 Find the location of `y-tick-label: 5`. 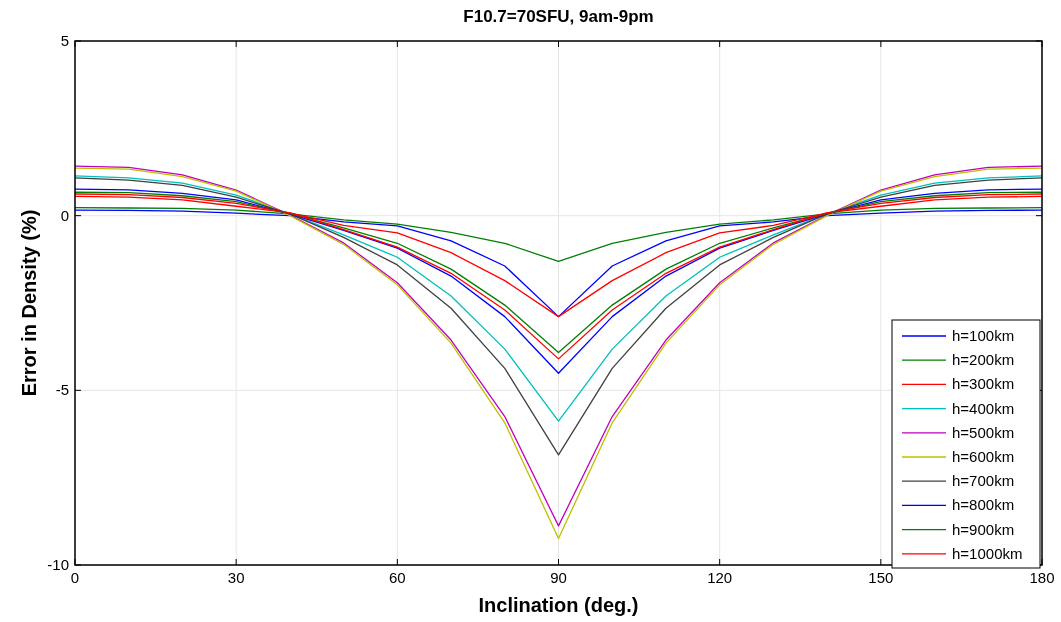

y-tick-label: 5 is located at coordinates (64, 40).